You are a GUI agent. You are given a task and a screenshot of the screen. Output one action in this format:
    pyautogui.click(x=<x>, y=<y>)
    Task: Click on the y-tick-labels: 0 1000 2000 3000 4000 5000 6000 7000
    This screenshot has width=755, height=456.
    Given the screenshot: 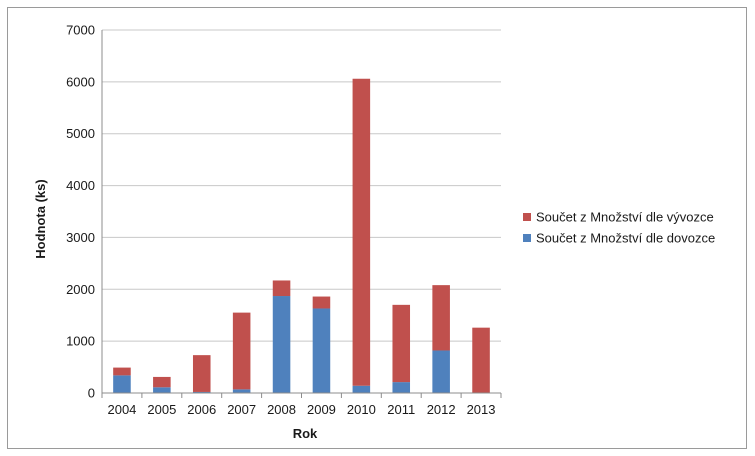 What is the action you would take?
    pyautogui.click(x=80, y=212)
    